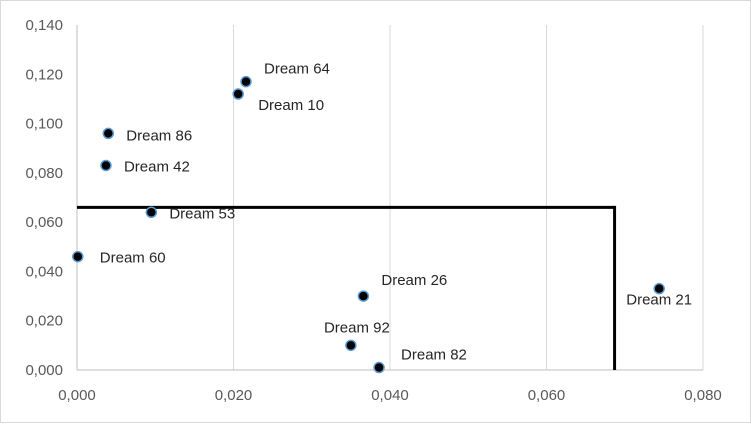 This screenshot has height=427, width=751. I want to click on data-label: Dream 60, so click(133, 258).